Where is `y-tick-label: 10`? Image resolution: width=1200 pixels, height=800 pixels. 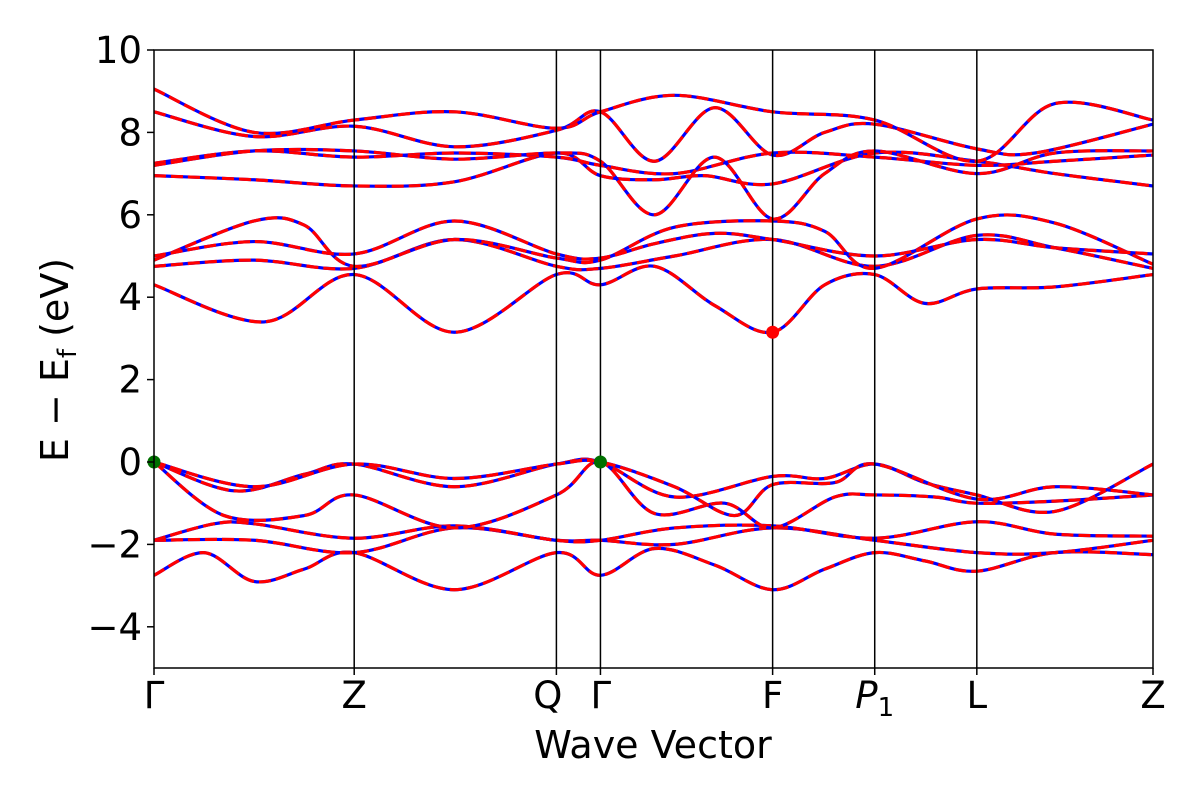 y-tick-label: 10 is located at coordinates (118, 50).